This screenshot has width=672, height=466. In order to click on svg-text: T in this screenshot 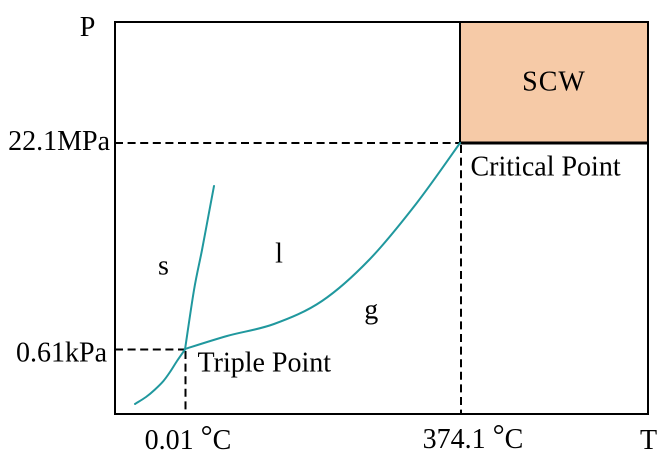, I will do `click(648, 440)`.